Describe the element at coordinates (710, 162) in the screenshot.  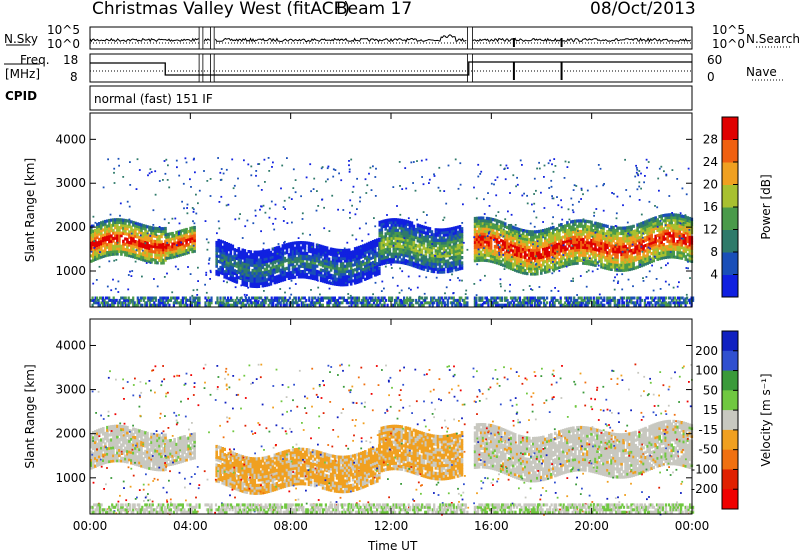
I see `power-colorbar-label: 24` at that location.